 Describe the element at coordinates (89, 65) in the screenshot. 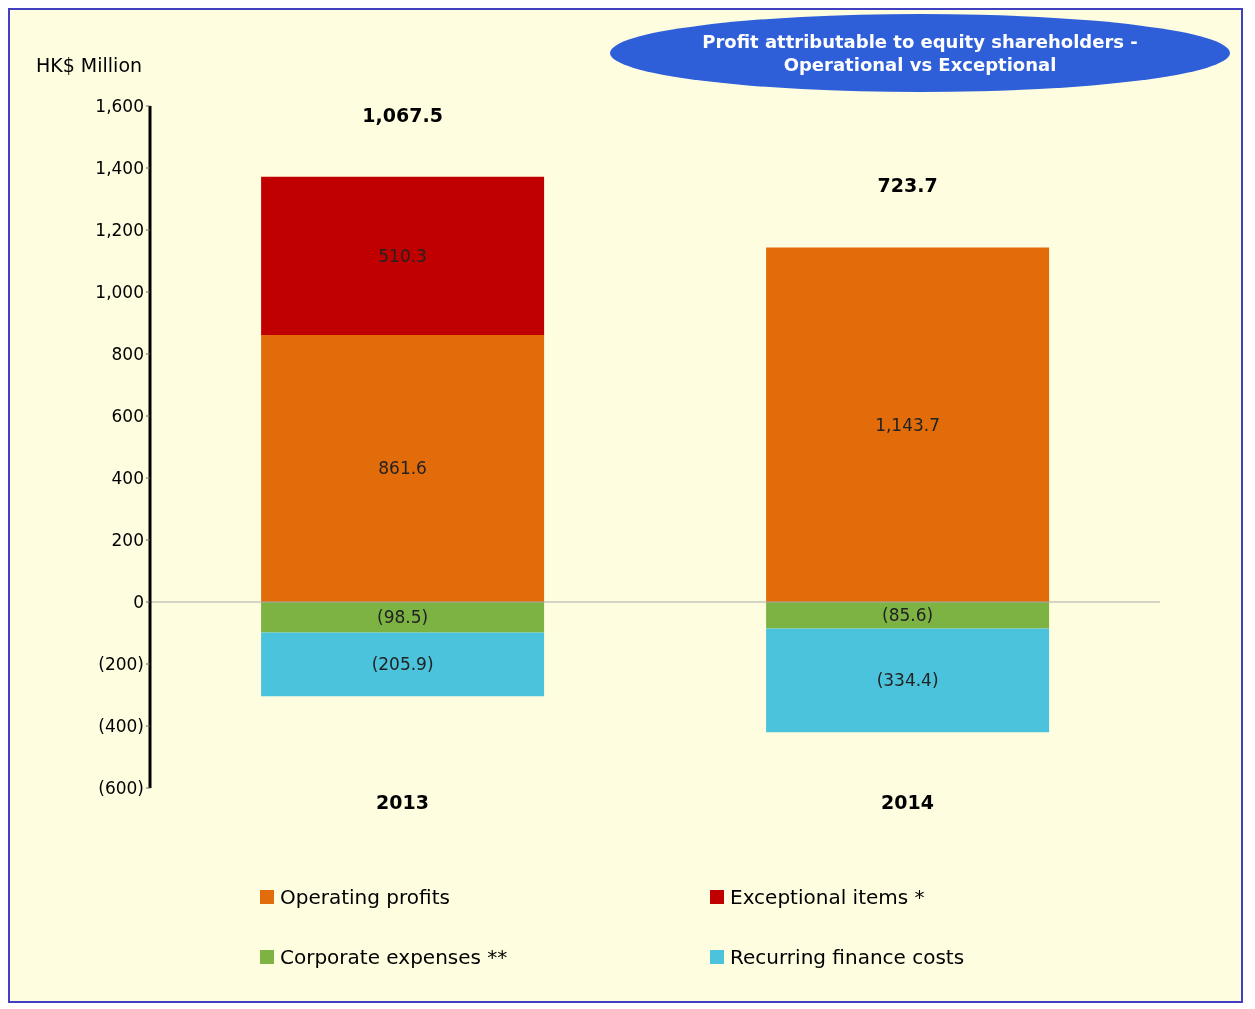

I see `y-axis-title: HK$ Million` at that location.